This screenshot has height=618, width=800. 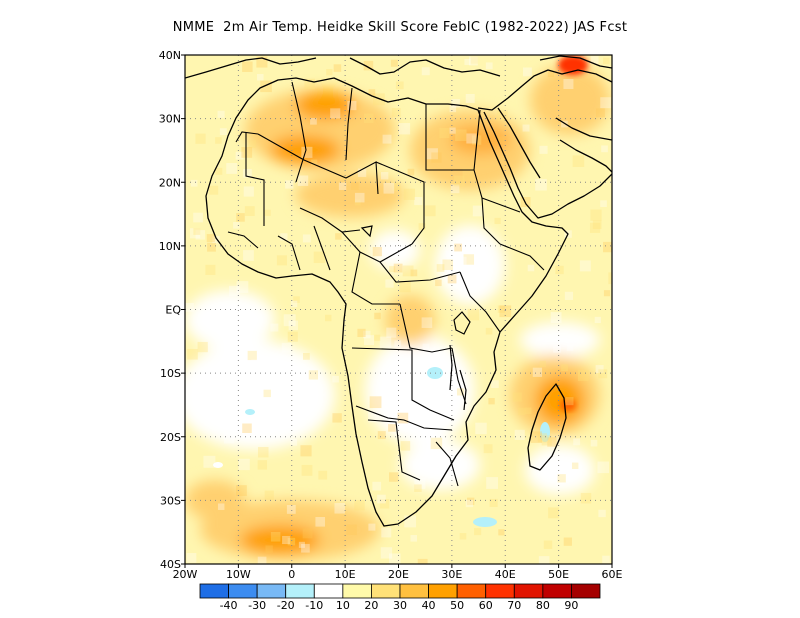 I want to click on colorbar: -40 -30 -20 -10 10 20 30 40 50 60 70 80 90, so click(x=400, y=597).